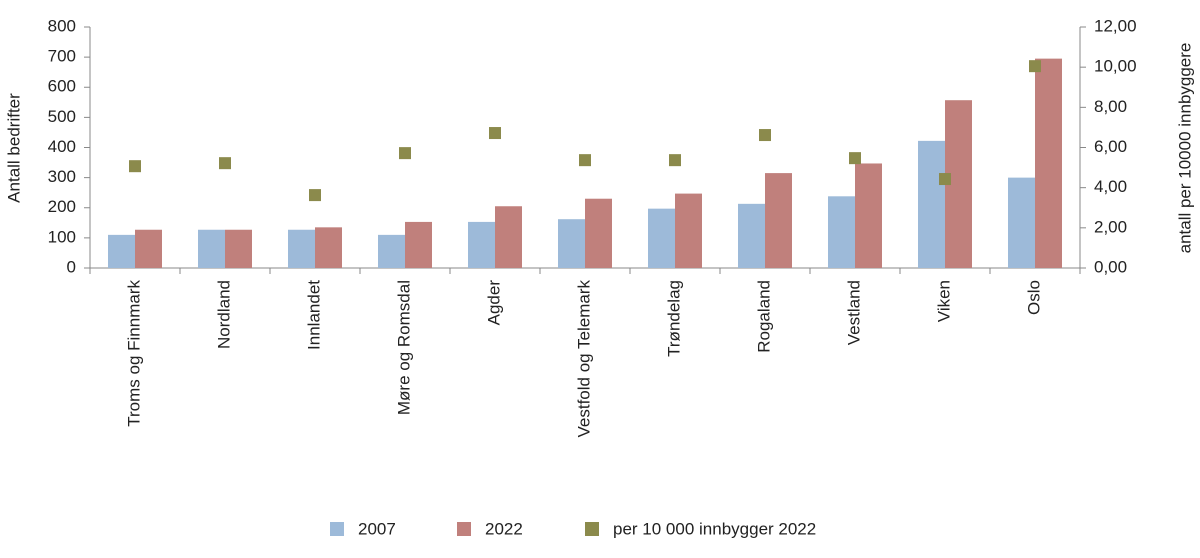 The width and height of the screenshot is (1200, 558). Describe the element at coordinates (133, 353) in the screenshot. I see `x-tick-label: Troms og Finnmark` at that location.